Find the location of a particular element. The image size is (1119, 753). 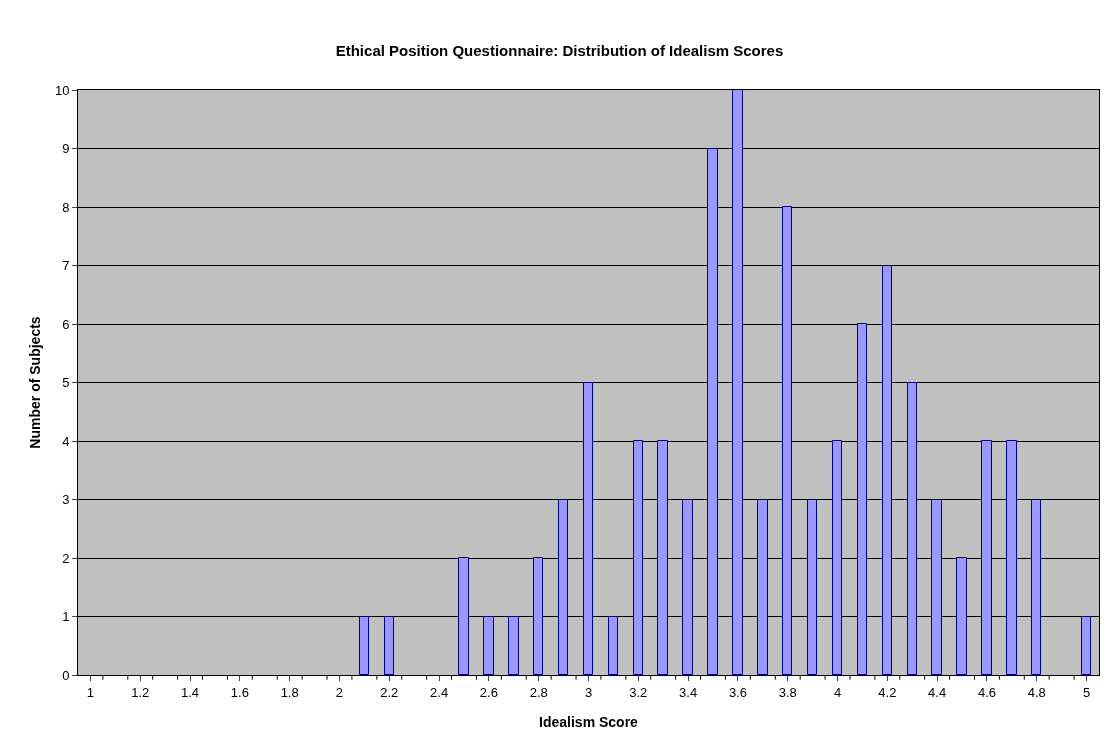

x-tick-label: 1.8 is located at coordinates (289, 692).